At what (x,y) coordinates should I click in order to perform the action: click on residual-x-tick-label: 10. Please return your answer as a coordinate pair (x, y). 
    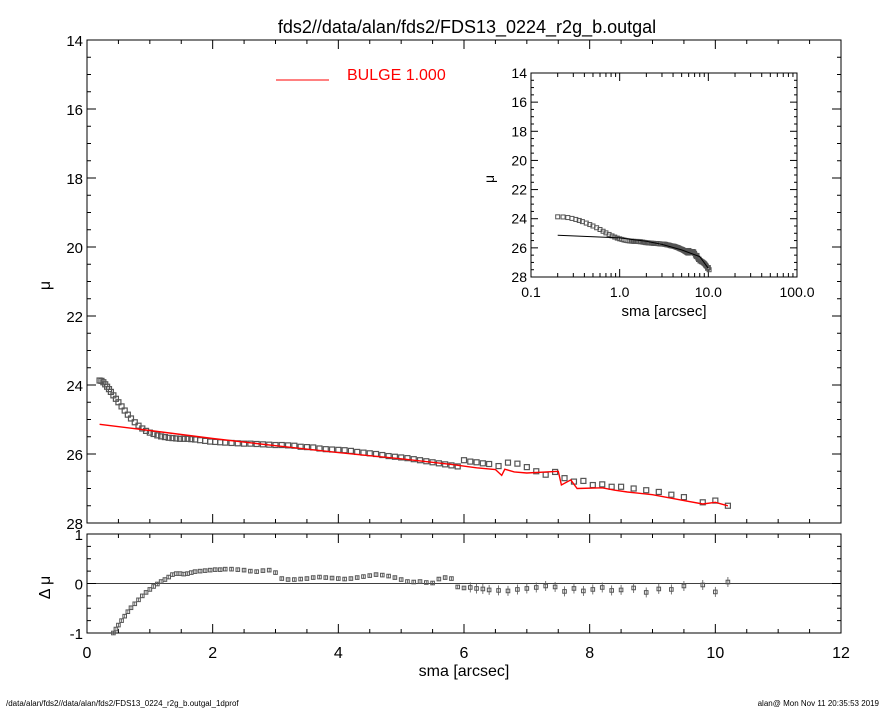
    Looking at the image, I should click on (715, 653).